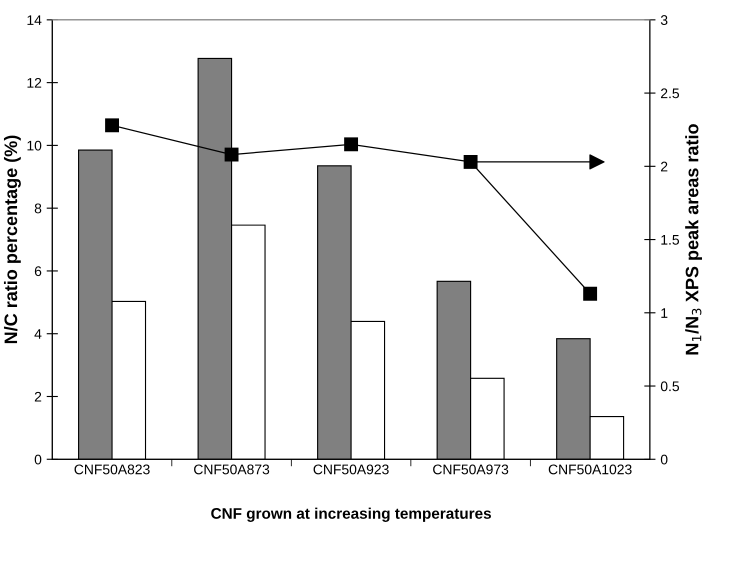 This screenshot has height=567, width=747. Describe the element at coordinates (670, 93) in the screenshot. I see `y2-tick-label: 2.5` at that location.